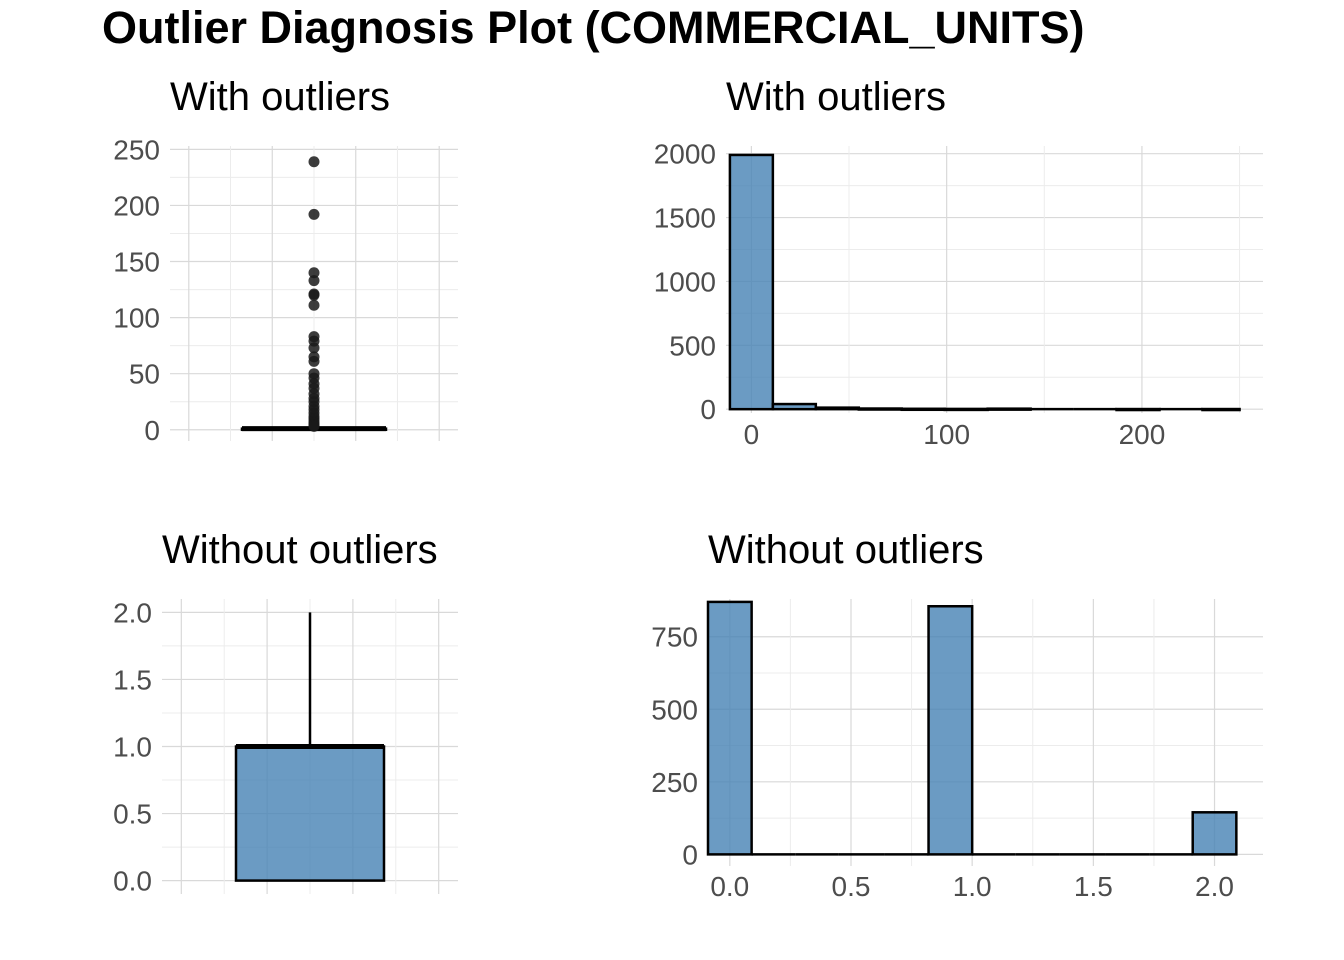 This screenshot has width=1344, height=960. Describe the element at coordinates (972, 886) in the screenshot. I see `x-tick-label: 1.0` at that location.